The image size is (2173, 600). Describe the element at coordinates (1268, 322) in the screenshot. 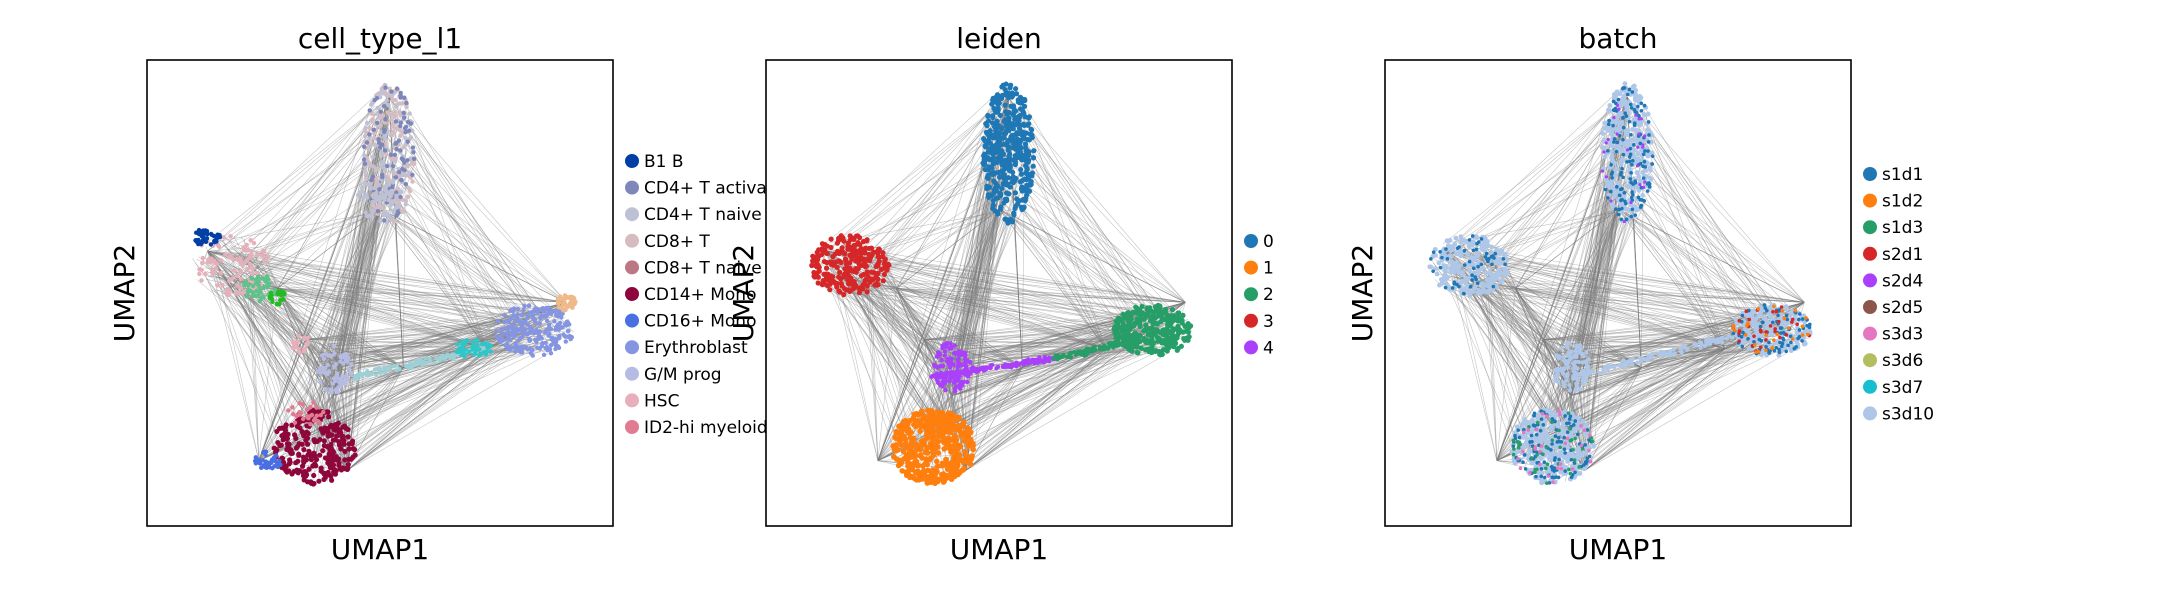

I see `legend-label: 3` at that location.